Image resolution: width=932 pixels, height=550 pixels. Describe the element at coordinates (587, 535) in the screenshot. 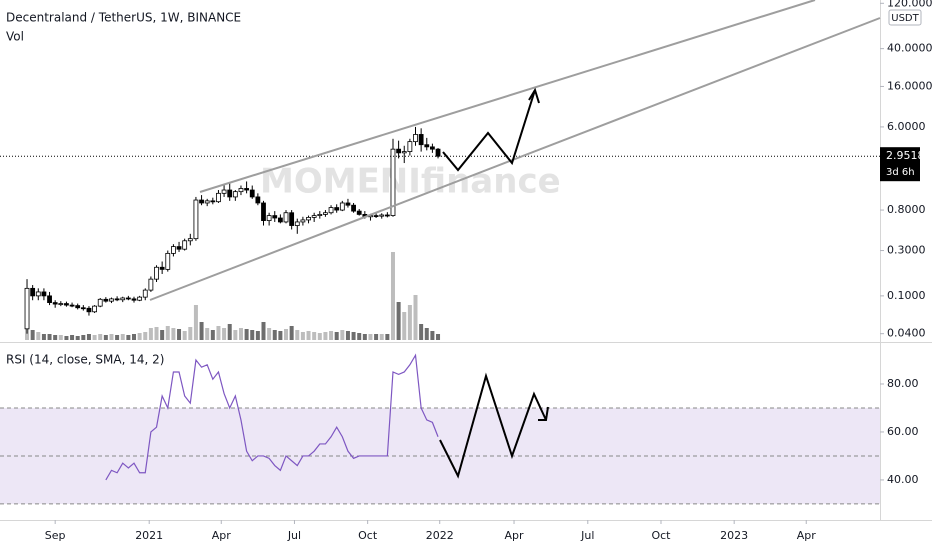

I see `x-tick-label: Jul` at that location.